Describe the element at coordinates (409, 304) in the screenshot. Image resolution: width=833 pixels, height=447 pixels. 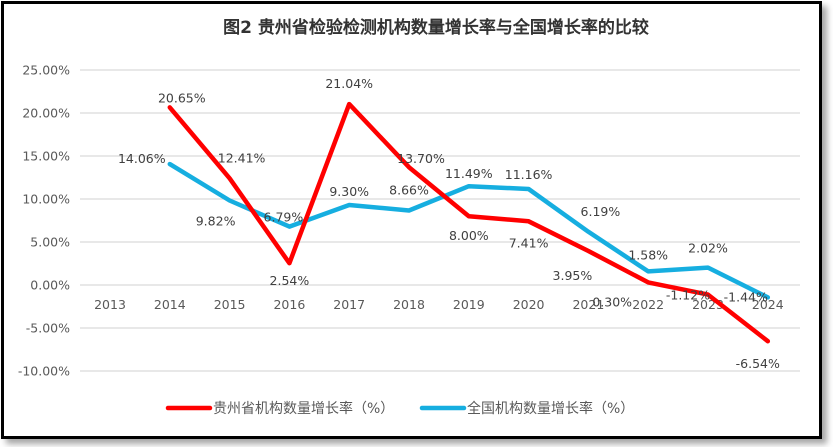
I see `x-tick-label: 2018` at that location.